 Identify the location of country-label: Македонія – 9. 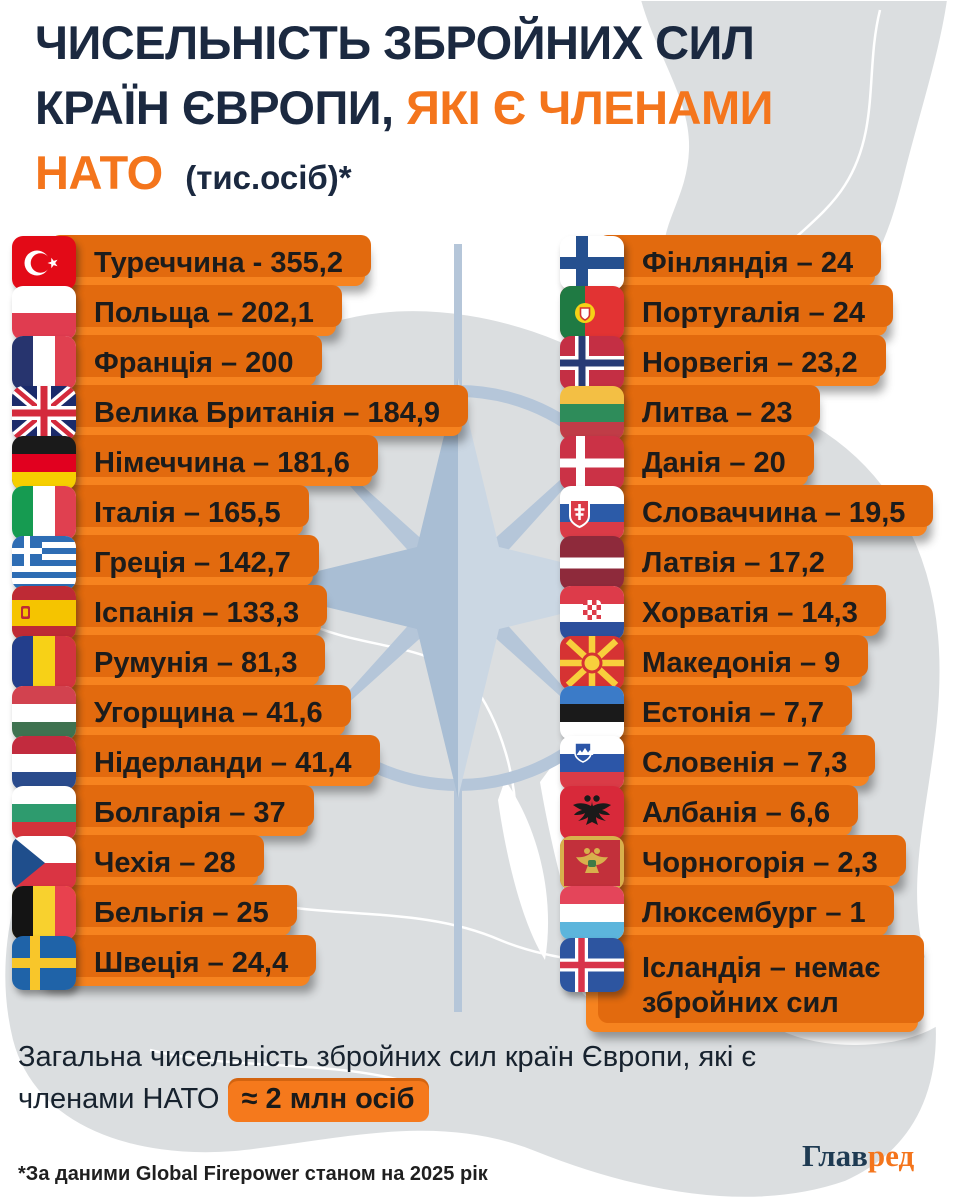
(741, 662).